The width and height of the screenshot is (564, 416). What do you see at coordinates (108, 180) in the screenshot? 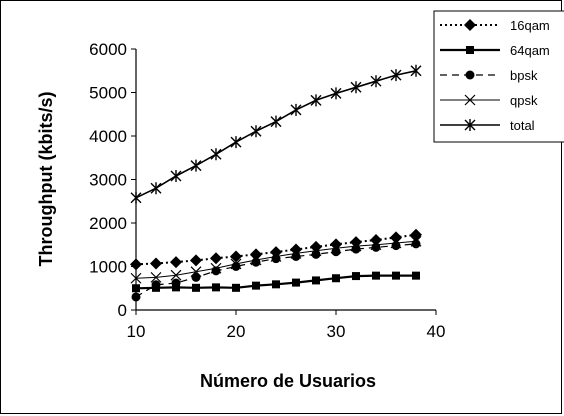
I see `y-tick-label: 3000` at bounding box center [108, 180].